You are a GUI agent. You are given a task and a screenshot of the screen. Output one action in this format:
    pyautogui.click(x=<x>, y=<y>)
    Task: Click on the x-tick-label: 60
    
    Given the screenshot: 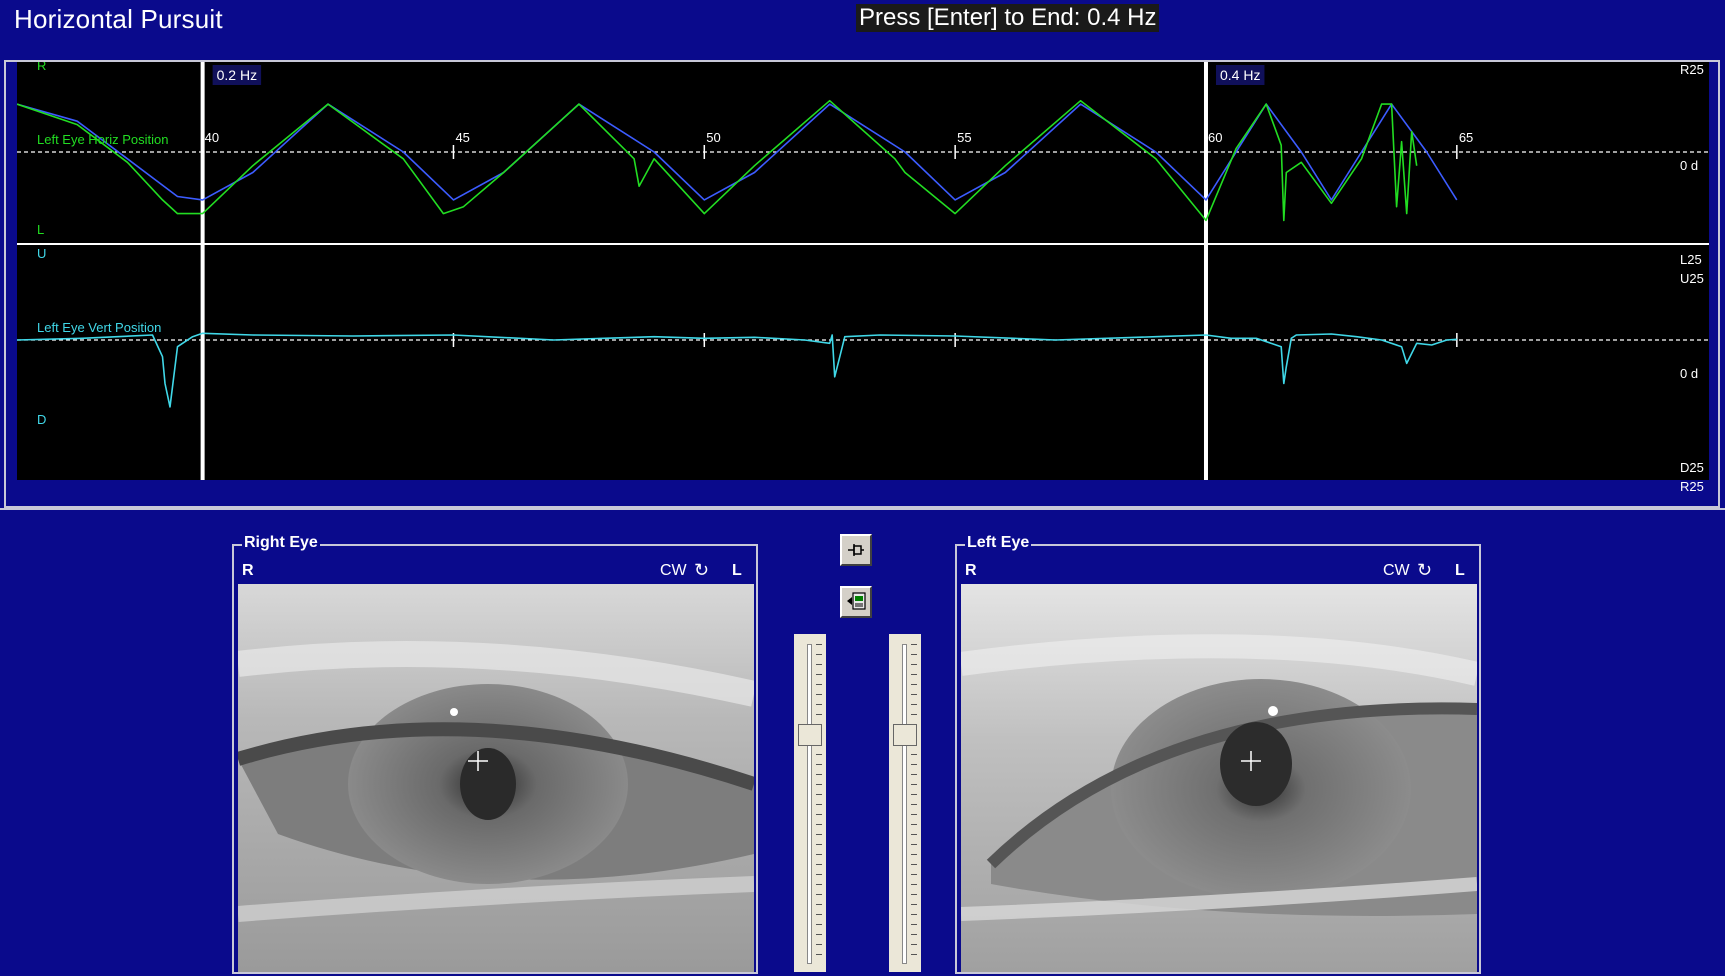 What is the action you would take?
    pyautogui.click(x=1215, y=137)
    